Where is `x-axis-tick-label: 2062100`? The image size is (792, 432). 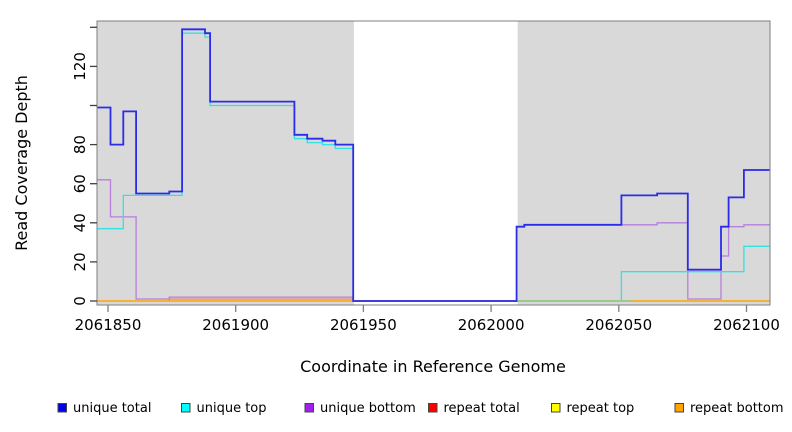 x-axis-tick-label: 2062100 is located at coordinates (746, 325).